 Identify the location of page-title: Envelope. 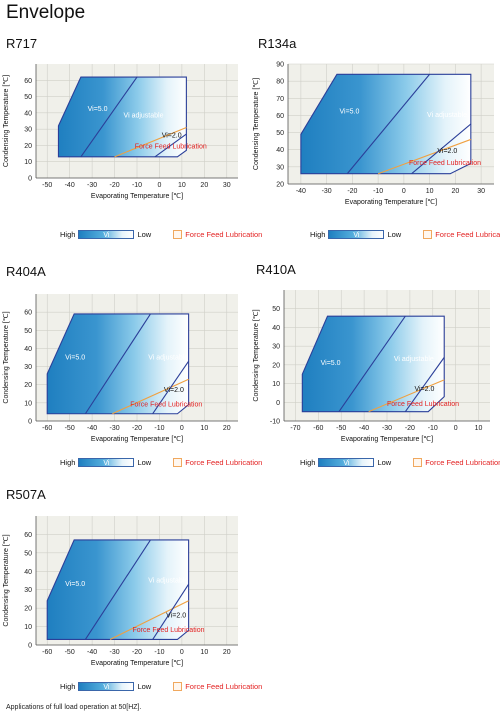
(46, 12).